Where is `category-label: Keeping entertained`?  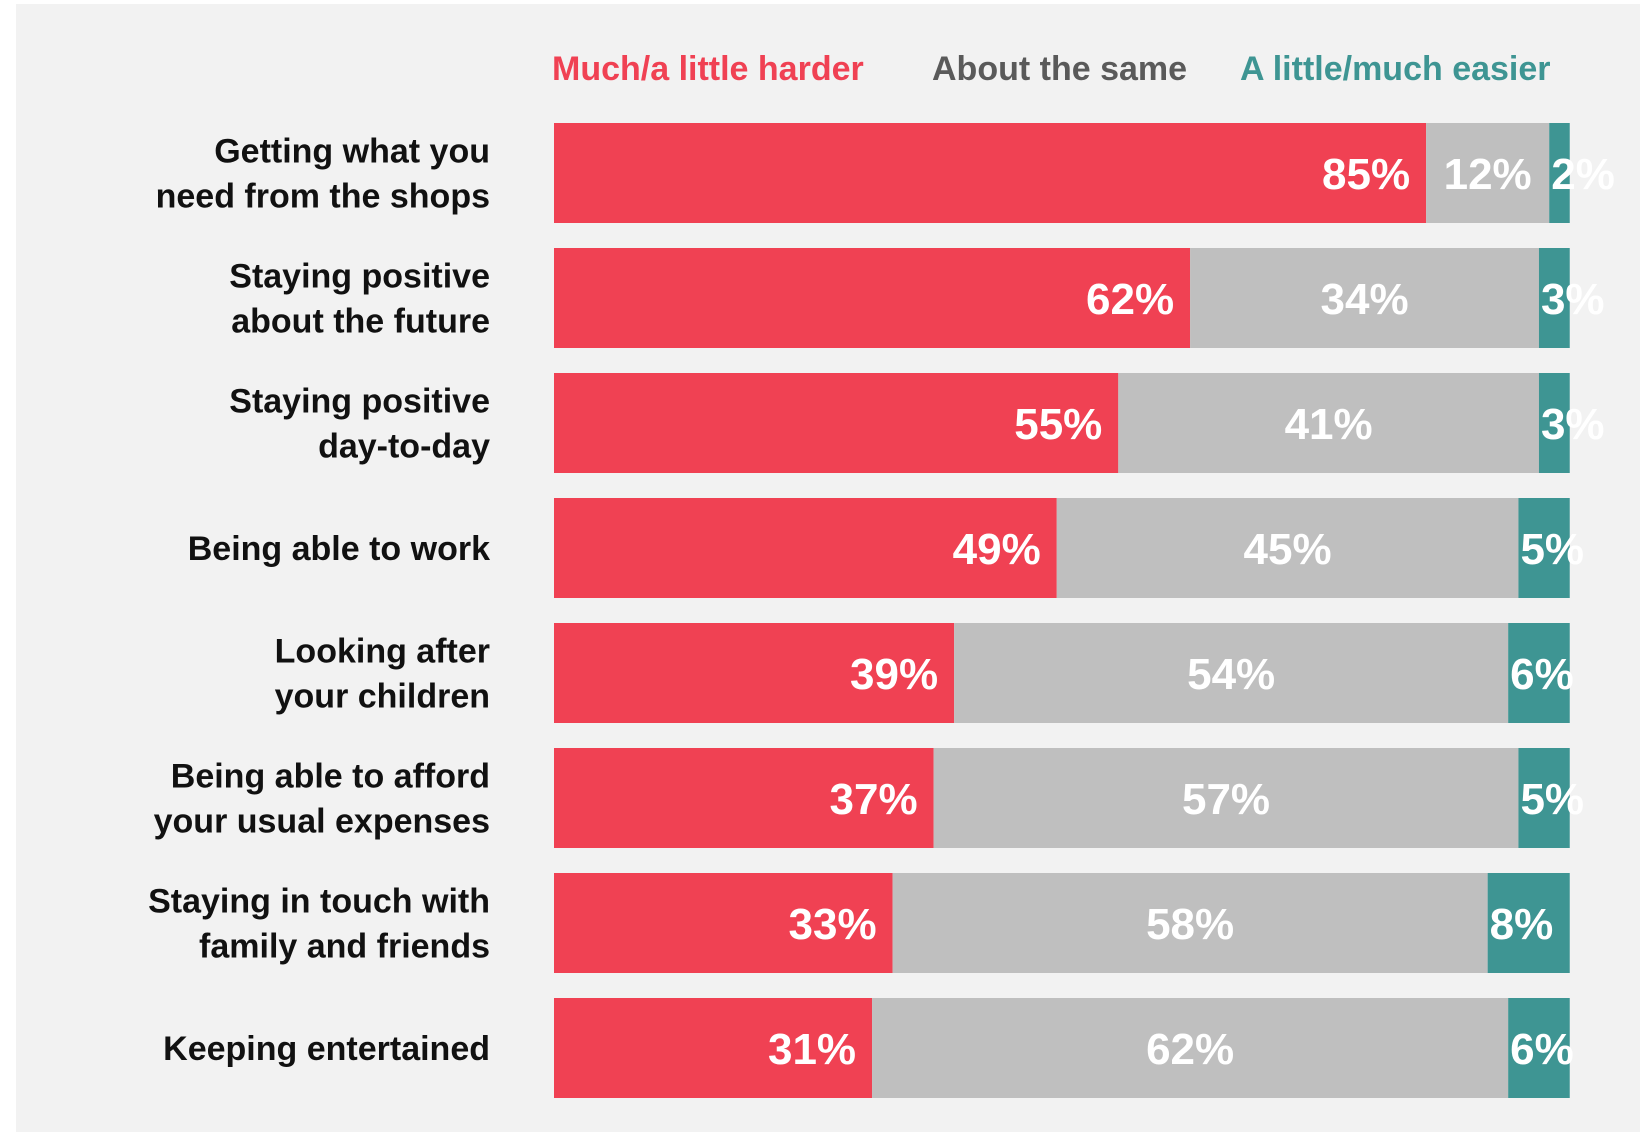
category-label: Keeping entertained is located at coordinates (326, 1049).